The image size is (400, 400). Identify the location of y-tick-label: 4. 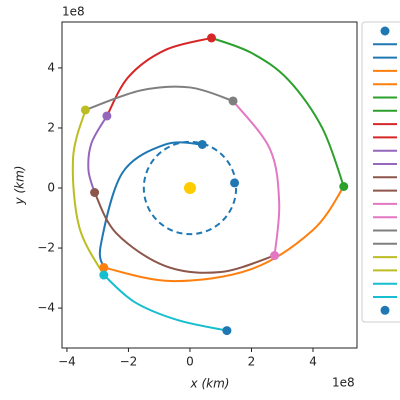
(51, 67).